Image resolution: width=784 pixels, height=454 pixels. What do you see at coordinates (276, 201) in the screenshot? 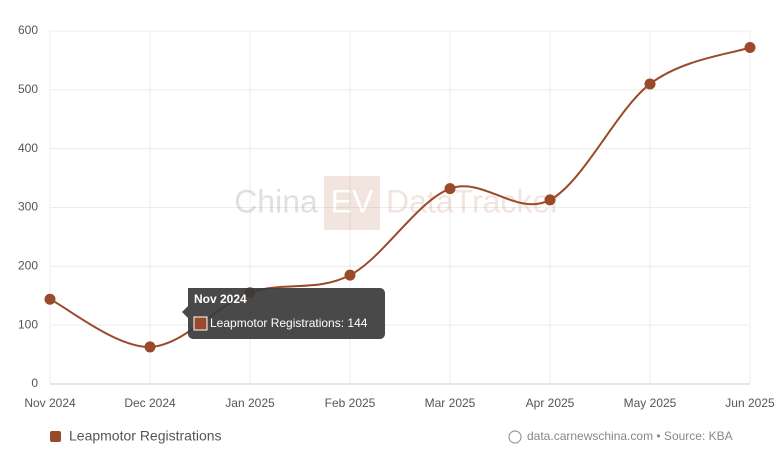
I see `watermark-left: China` at bounding box center [276, 201].